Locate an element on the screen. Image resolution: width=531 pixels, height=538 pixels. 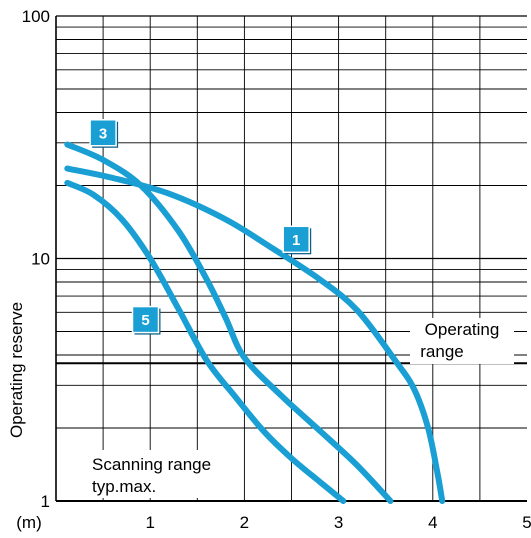
y-tick-label: 10 is located at coordinates (40, 259).